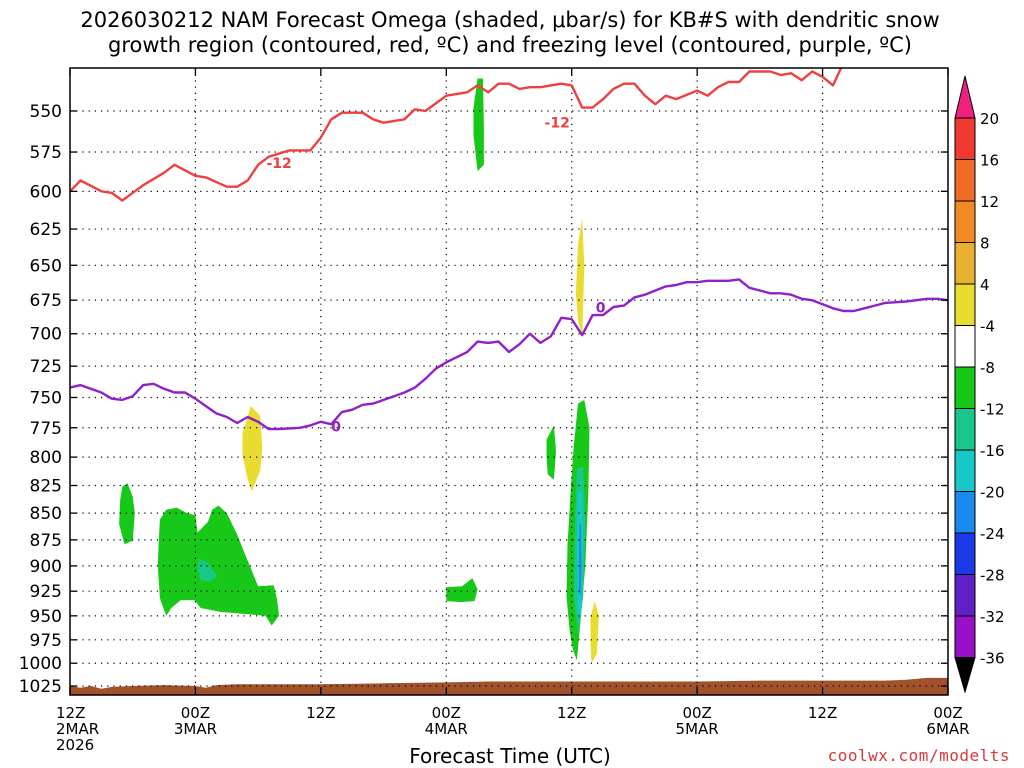 This screenshot has width=1024, height=768. Describe the element at coordinates (918, 755) in the screenshot. I see `credit-link: coolwx.com/modelts` at that location.